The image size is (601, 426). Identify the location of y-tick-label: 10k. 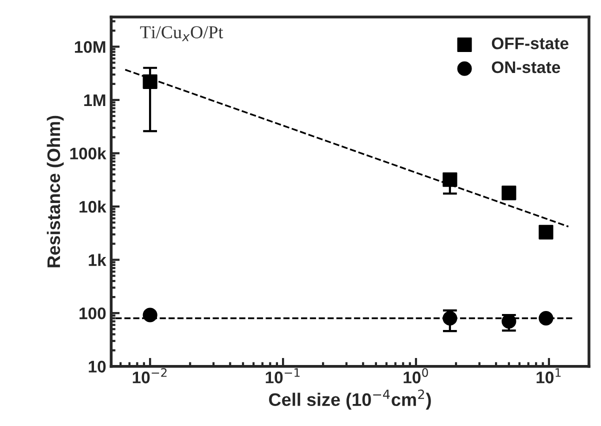
(93, 206).